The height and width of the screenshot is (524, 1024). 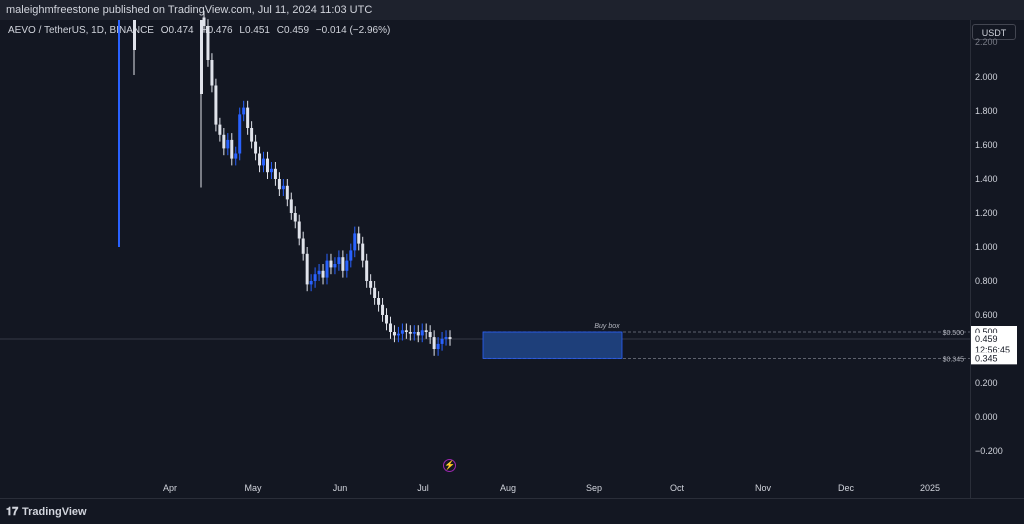 I want to click on y-tick-label: 1.000, so click(x=986, y=247).